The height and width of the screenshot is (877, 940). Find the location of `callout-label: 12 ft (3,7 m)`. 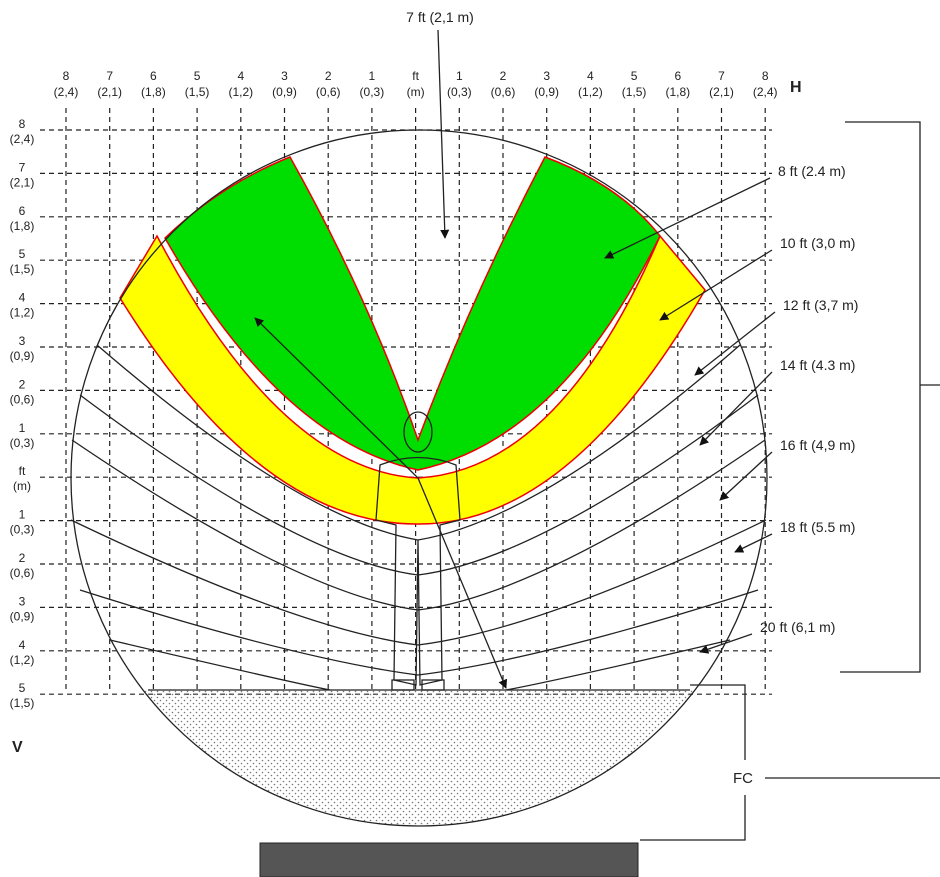

callout-label: 12 ft (3,7 m) is located at coordinates (820, 305).